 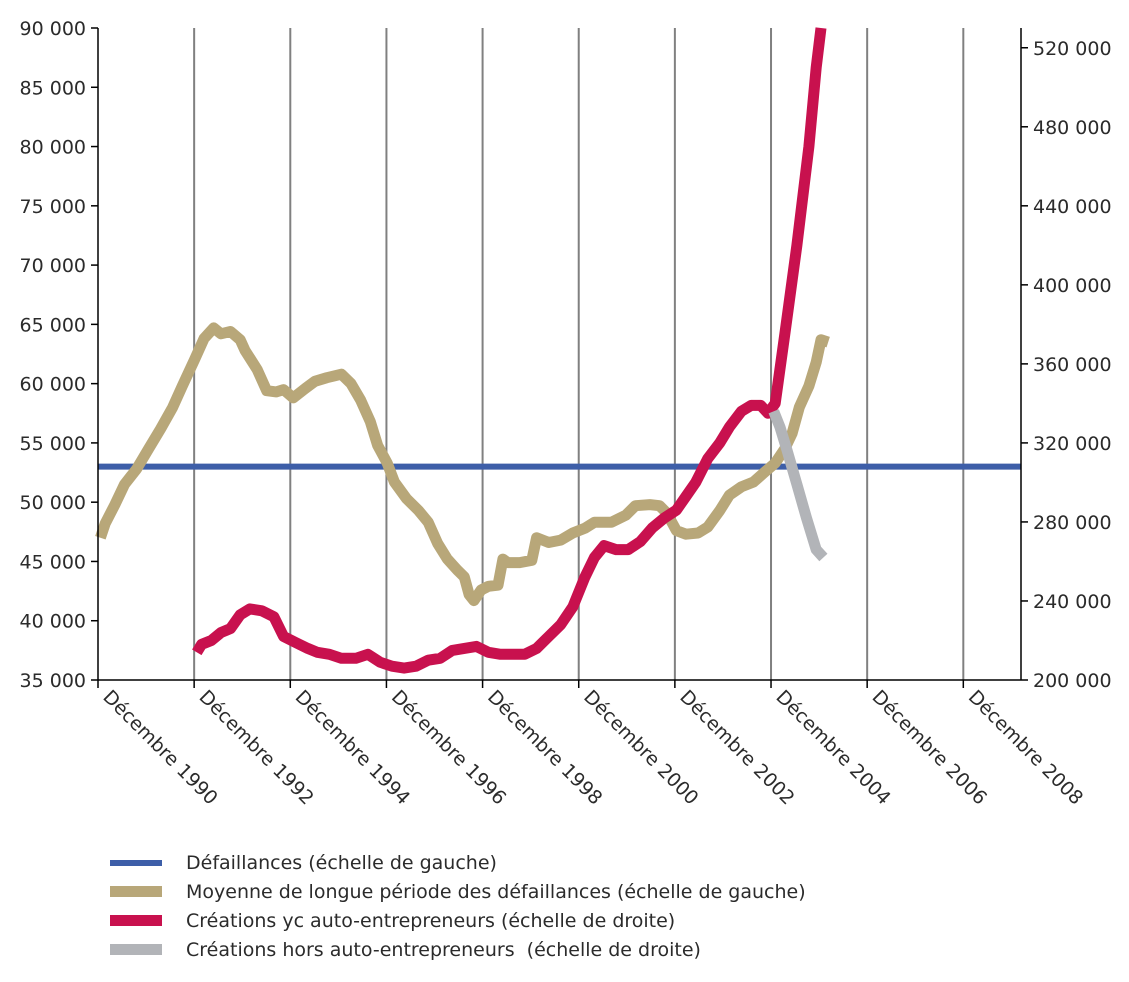 What do you see at coordinates (53, 88) in the screenshot?
I see `y-left-tick-label: 85 000` at bounding box center [53, 88].